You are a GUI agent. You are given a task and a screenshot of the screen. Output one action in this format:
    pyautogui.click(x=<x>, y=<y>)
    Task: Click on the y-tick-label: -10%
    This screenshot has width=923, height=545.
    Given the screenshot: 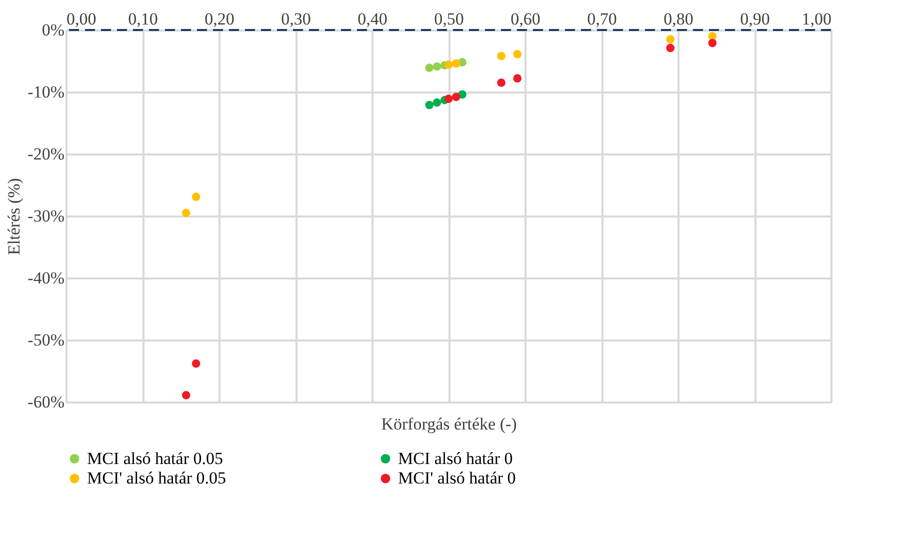 What is the action you would take?
    pyautogui.click(x=46, y=92)
    